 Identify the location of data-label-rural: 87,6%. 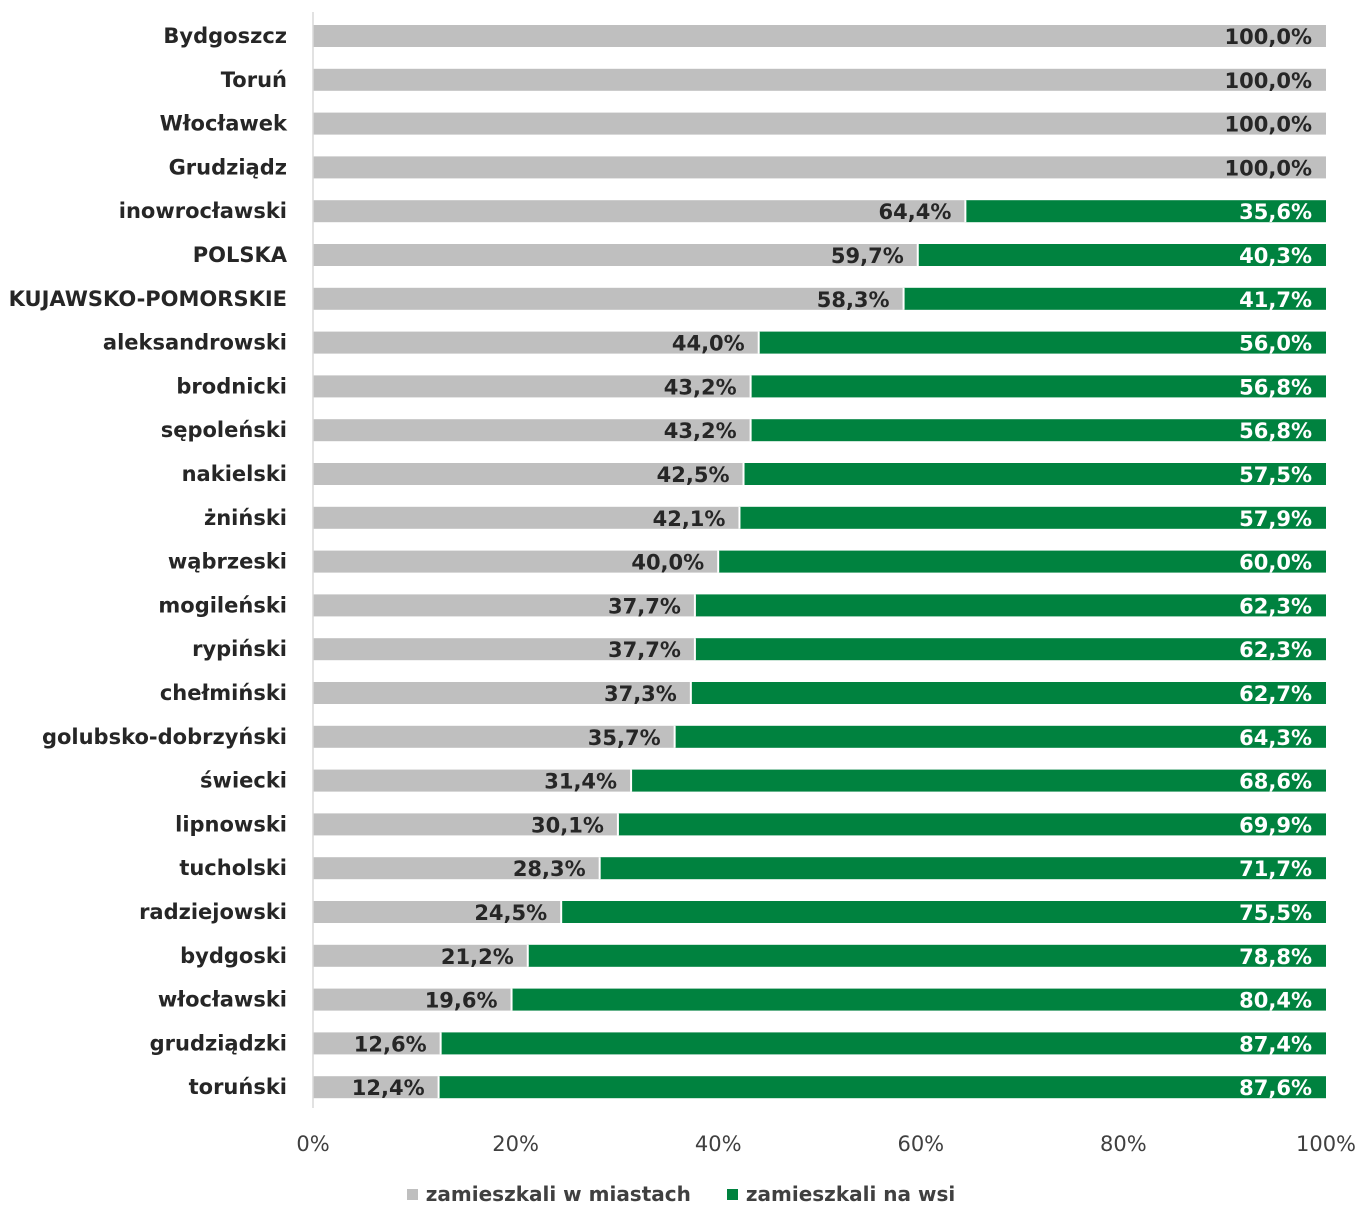
(1275, 1088).